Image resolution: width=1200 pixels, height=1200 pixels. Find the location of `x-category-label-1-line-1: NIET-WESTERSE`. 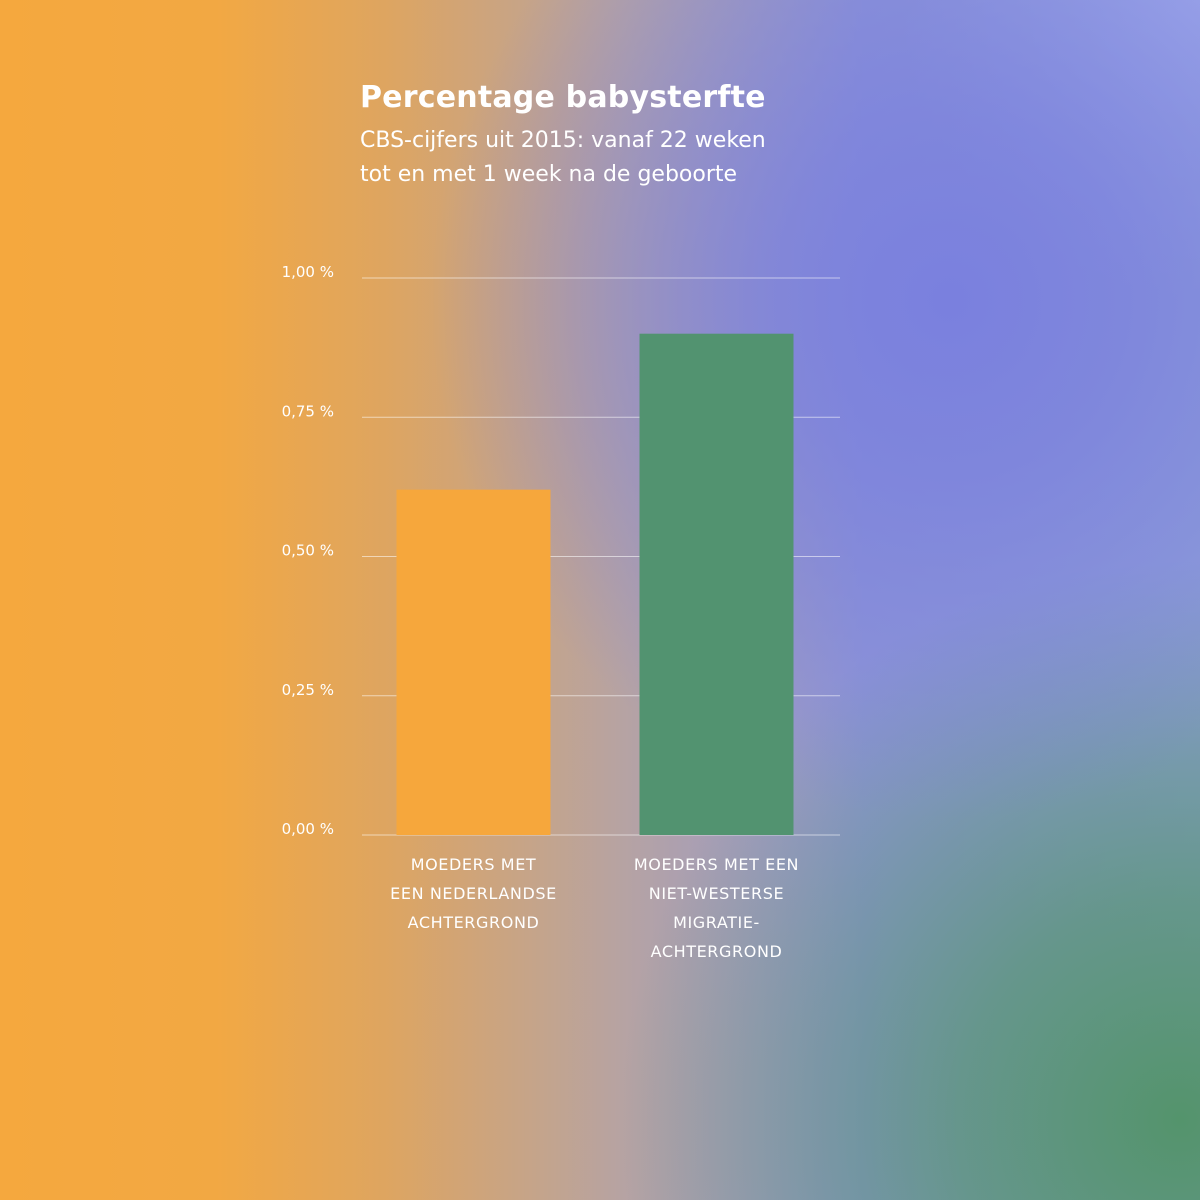

x-category-label-1-line-1: NIET-WESTERSE is located at coordinates (716, 893).